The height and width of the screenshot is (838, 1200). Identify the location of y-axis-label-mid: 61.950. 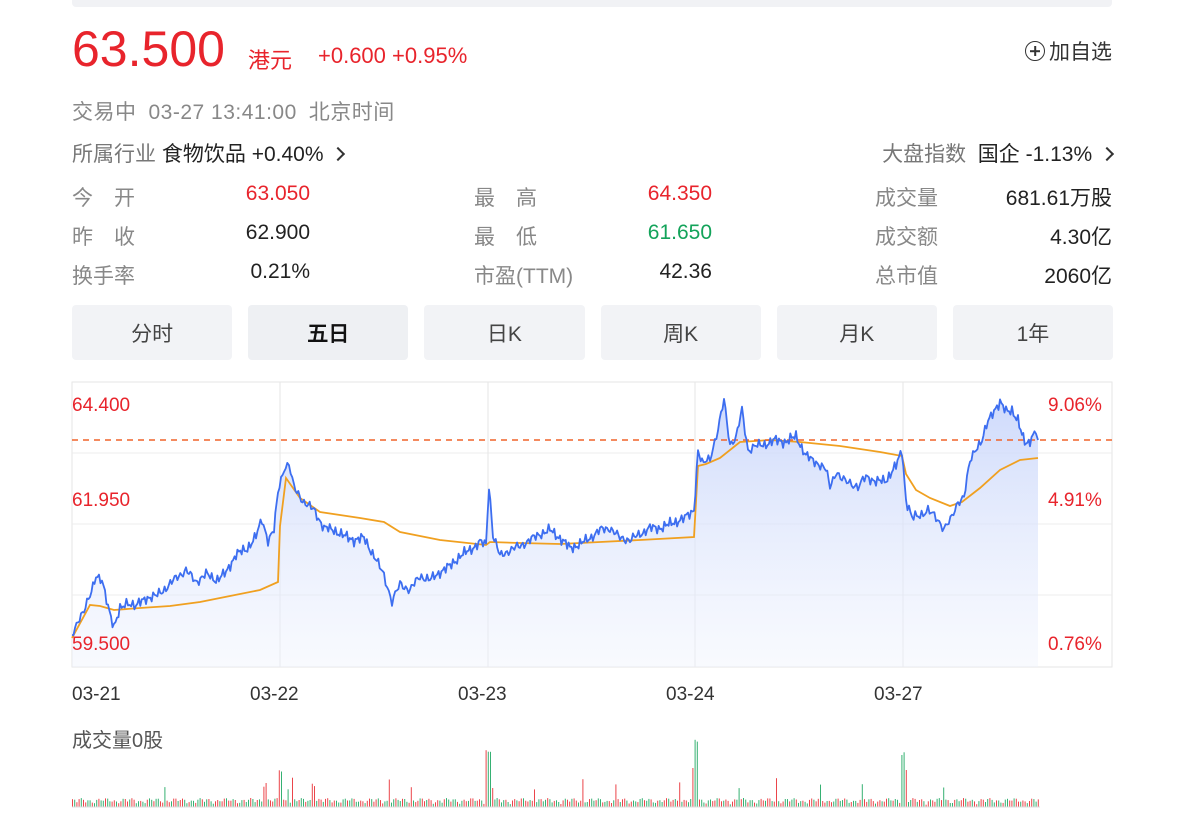
(101, 500).